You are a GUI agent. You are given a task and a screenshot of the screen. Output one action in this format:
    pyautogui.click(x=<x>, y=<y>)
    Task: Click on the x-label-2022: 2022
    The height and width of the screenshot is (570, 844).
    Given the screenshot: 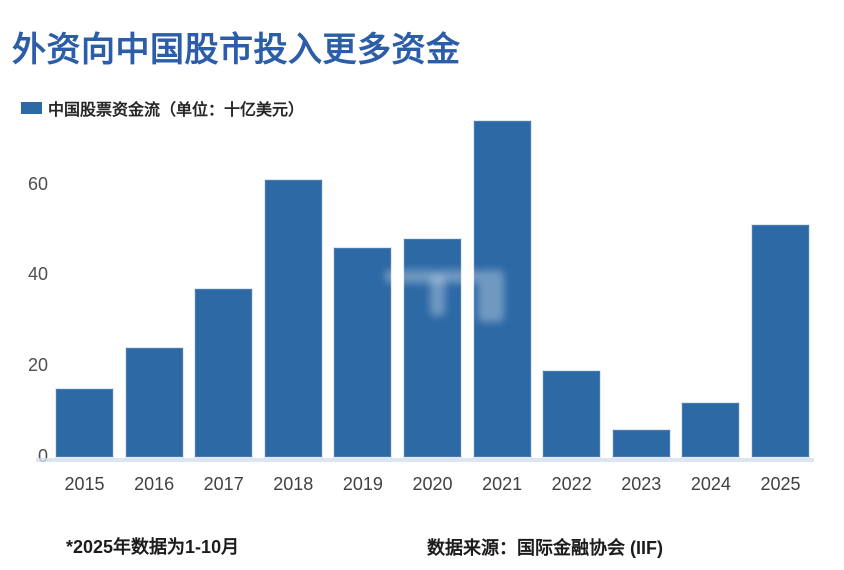 What is the action you would take?
    pyautogui.click(x=571, y=484)
    